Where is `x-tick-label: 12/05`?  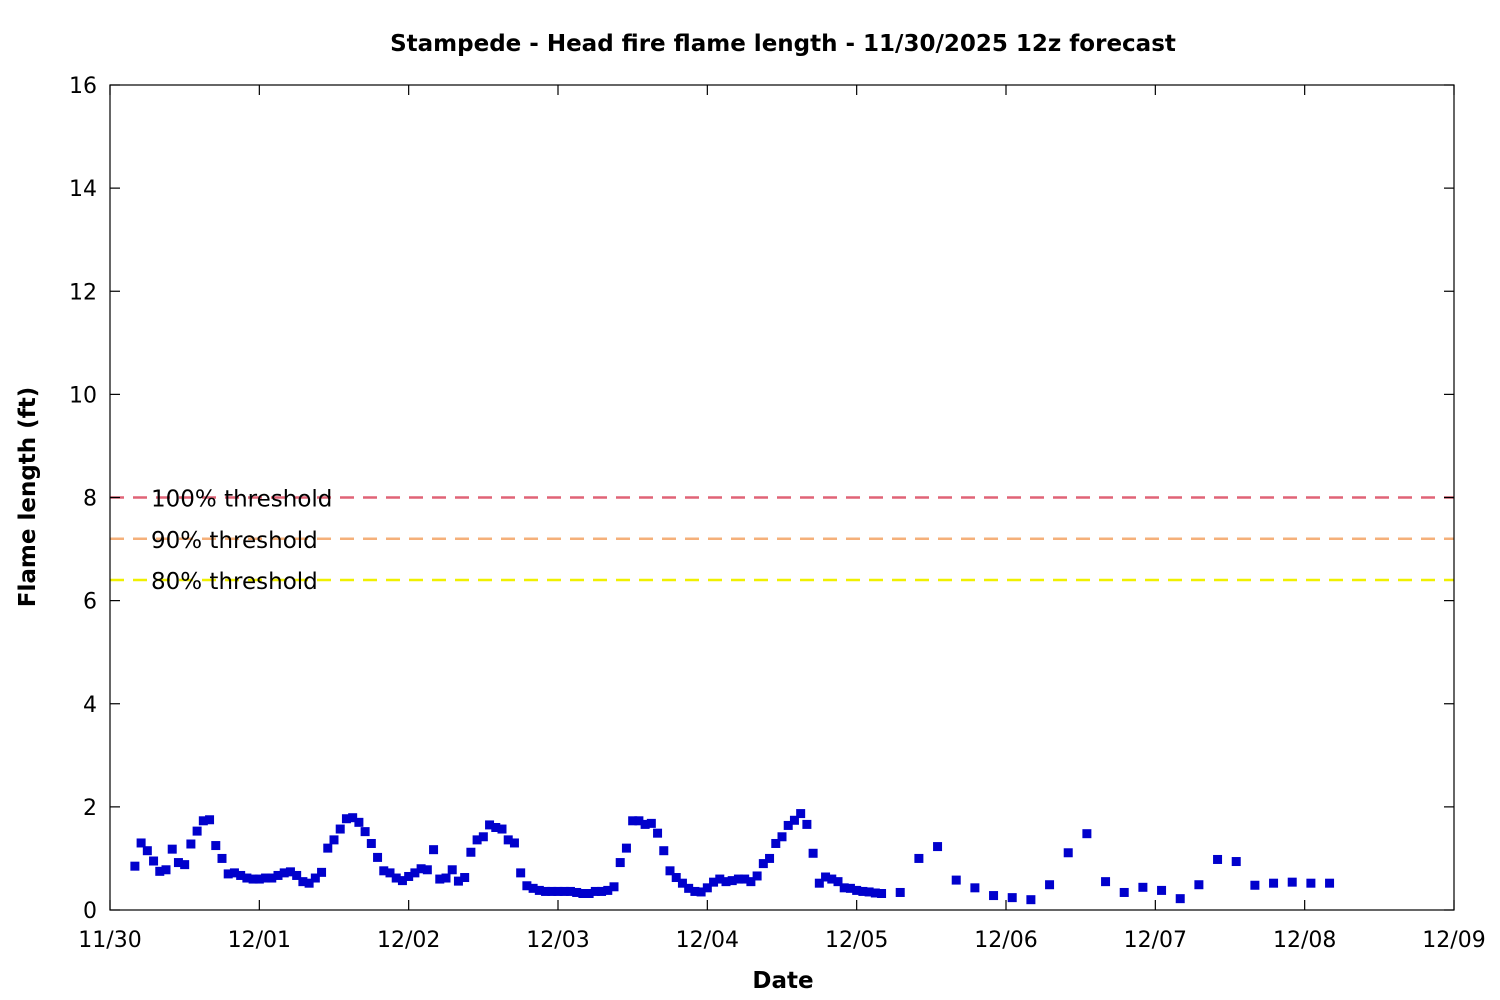
x-tick-label: 12/05 is located at coordinates (856, 940).